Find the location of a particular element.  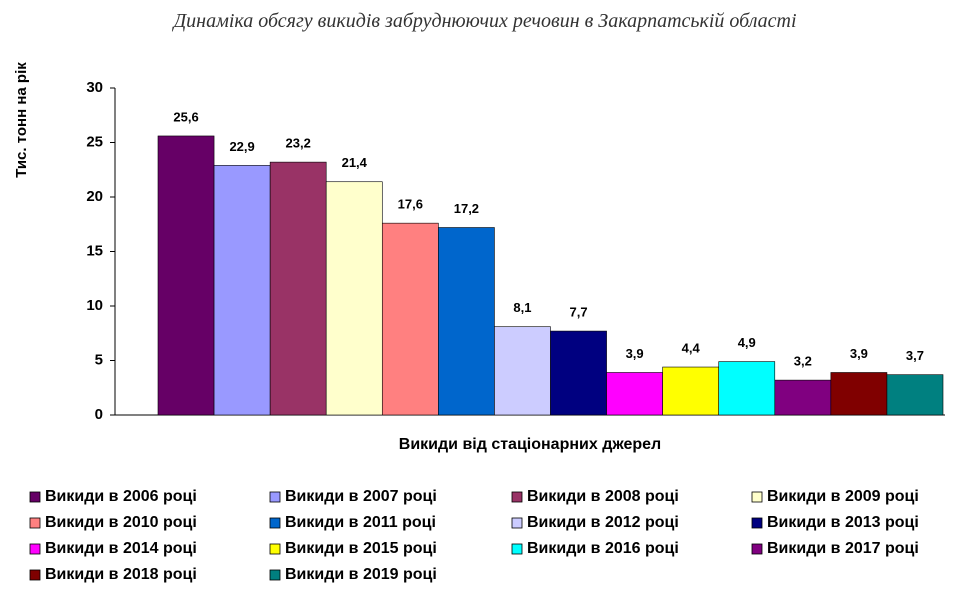

y-tick-label: 5 is located at coordinates (99, 359).